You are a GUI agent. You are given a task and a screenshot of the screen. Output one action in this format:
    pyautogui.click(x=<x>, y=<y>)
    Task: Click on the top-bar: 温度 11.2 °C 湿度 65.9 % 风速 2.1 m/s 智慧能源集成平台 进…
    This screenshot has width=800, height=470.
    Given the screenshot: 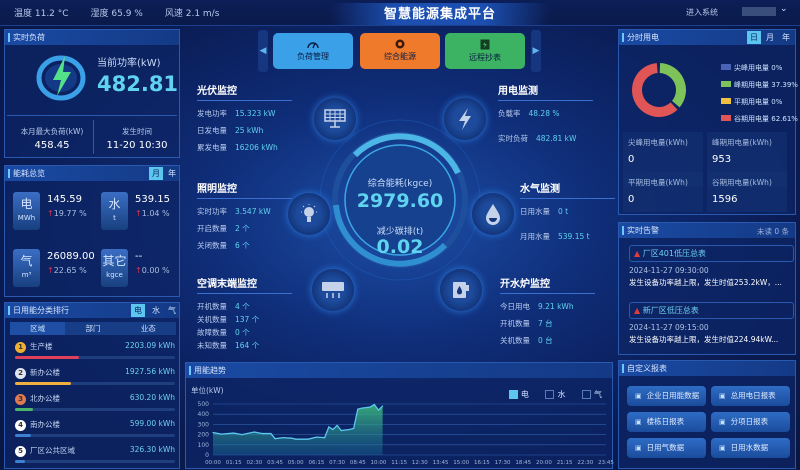 What is the action you would take?
    pyautogui.click(x=400, y=13)
    